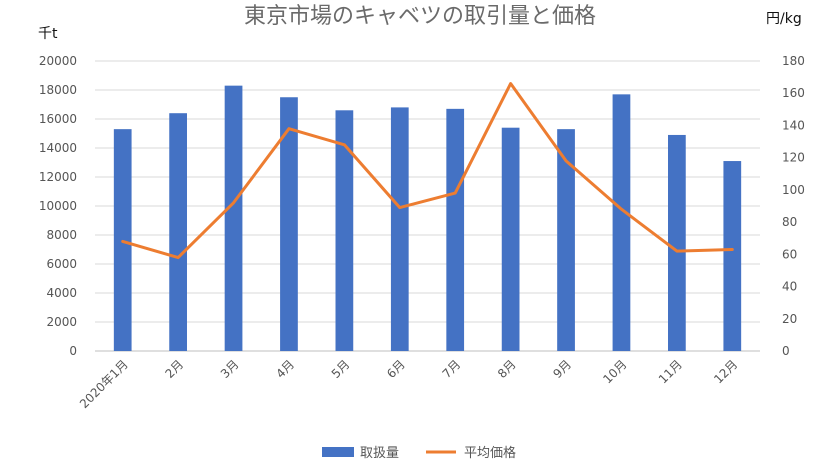 This screenshot has width=840, height=470. What do you see at coordinates (379, 453) in the screenshot?
I see `legend-label-1: 取扱量` at bounding box center [379, 453].